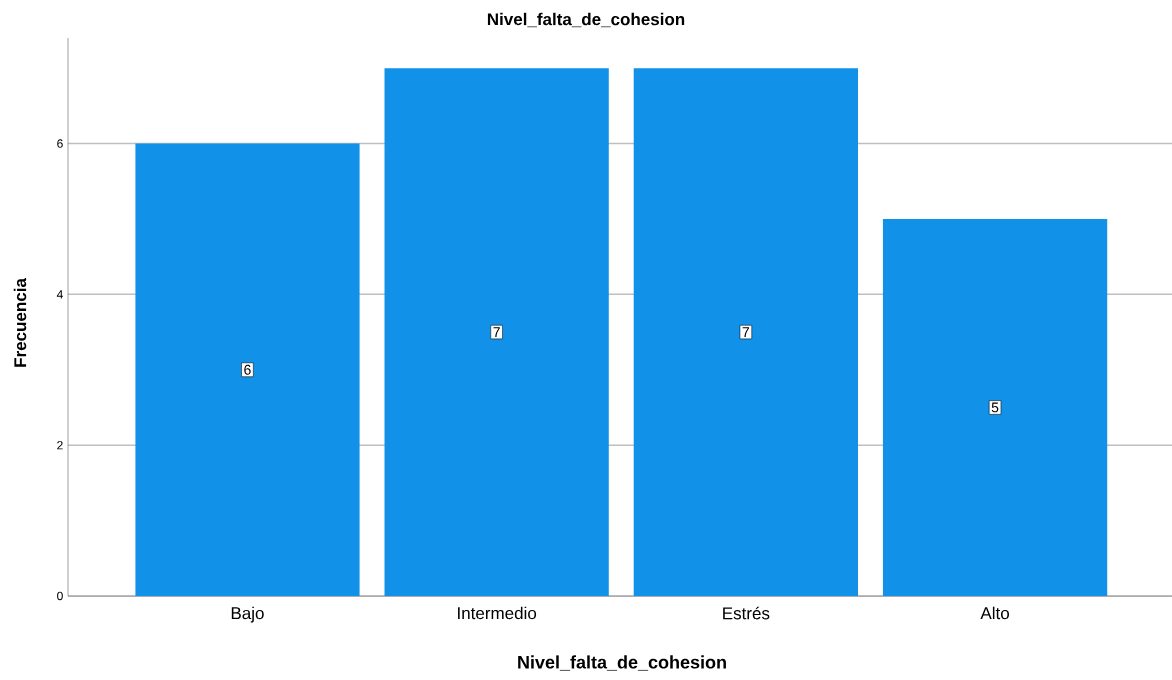 The height and width of the screenshot is (680, 1172). I want to click on data-label: 6, so click(247, 369).